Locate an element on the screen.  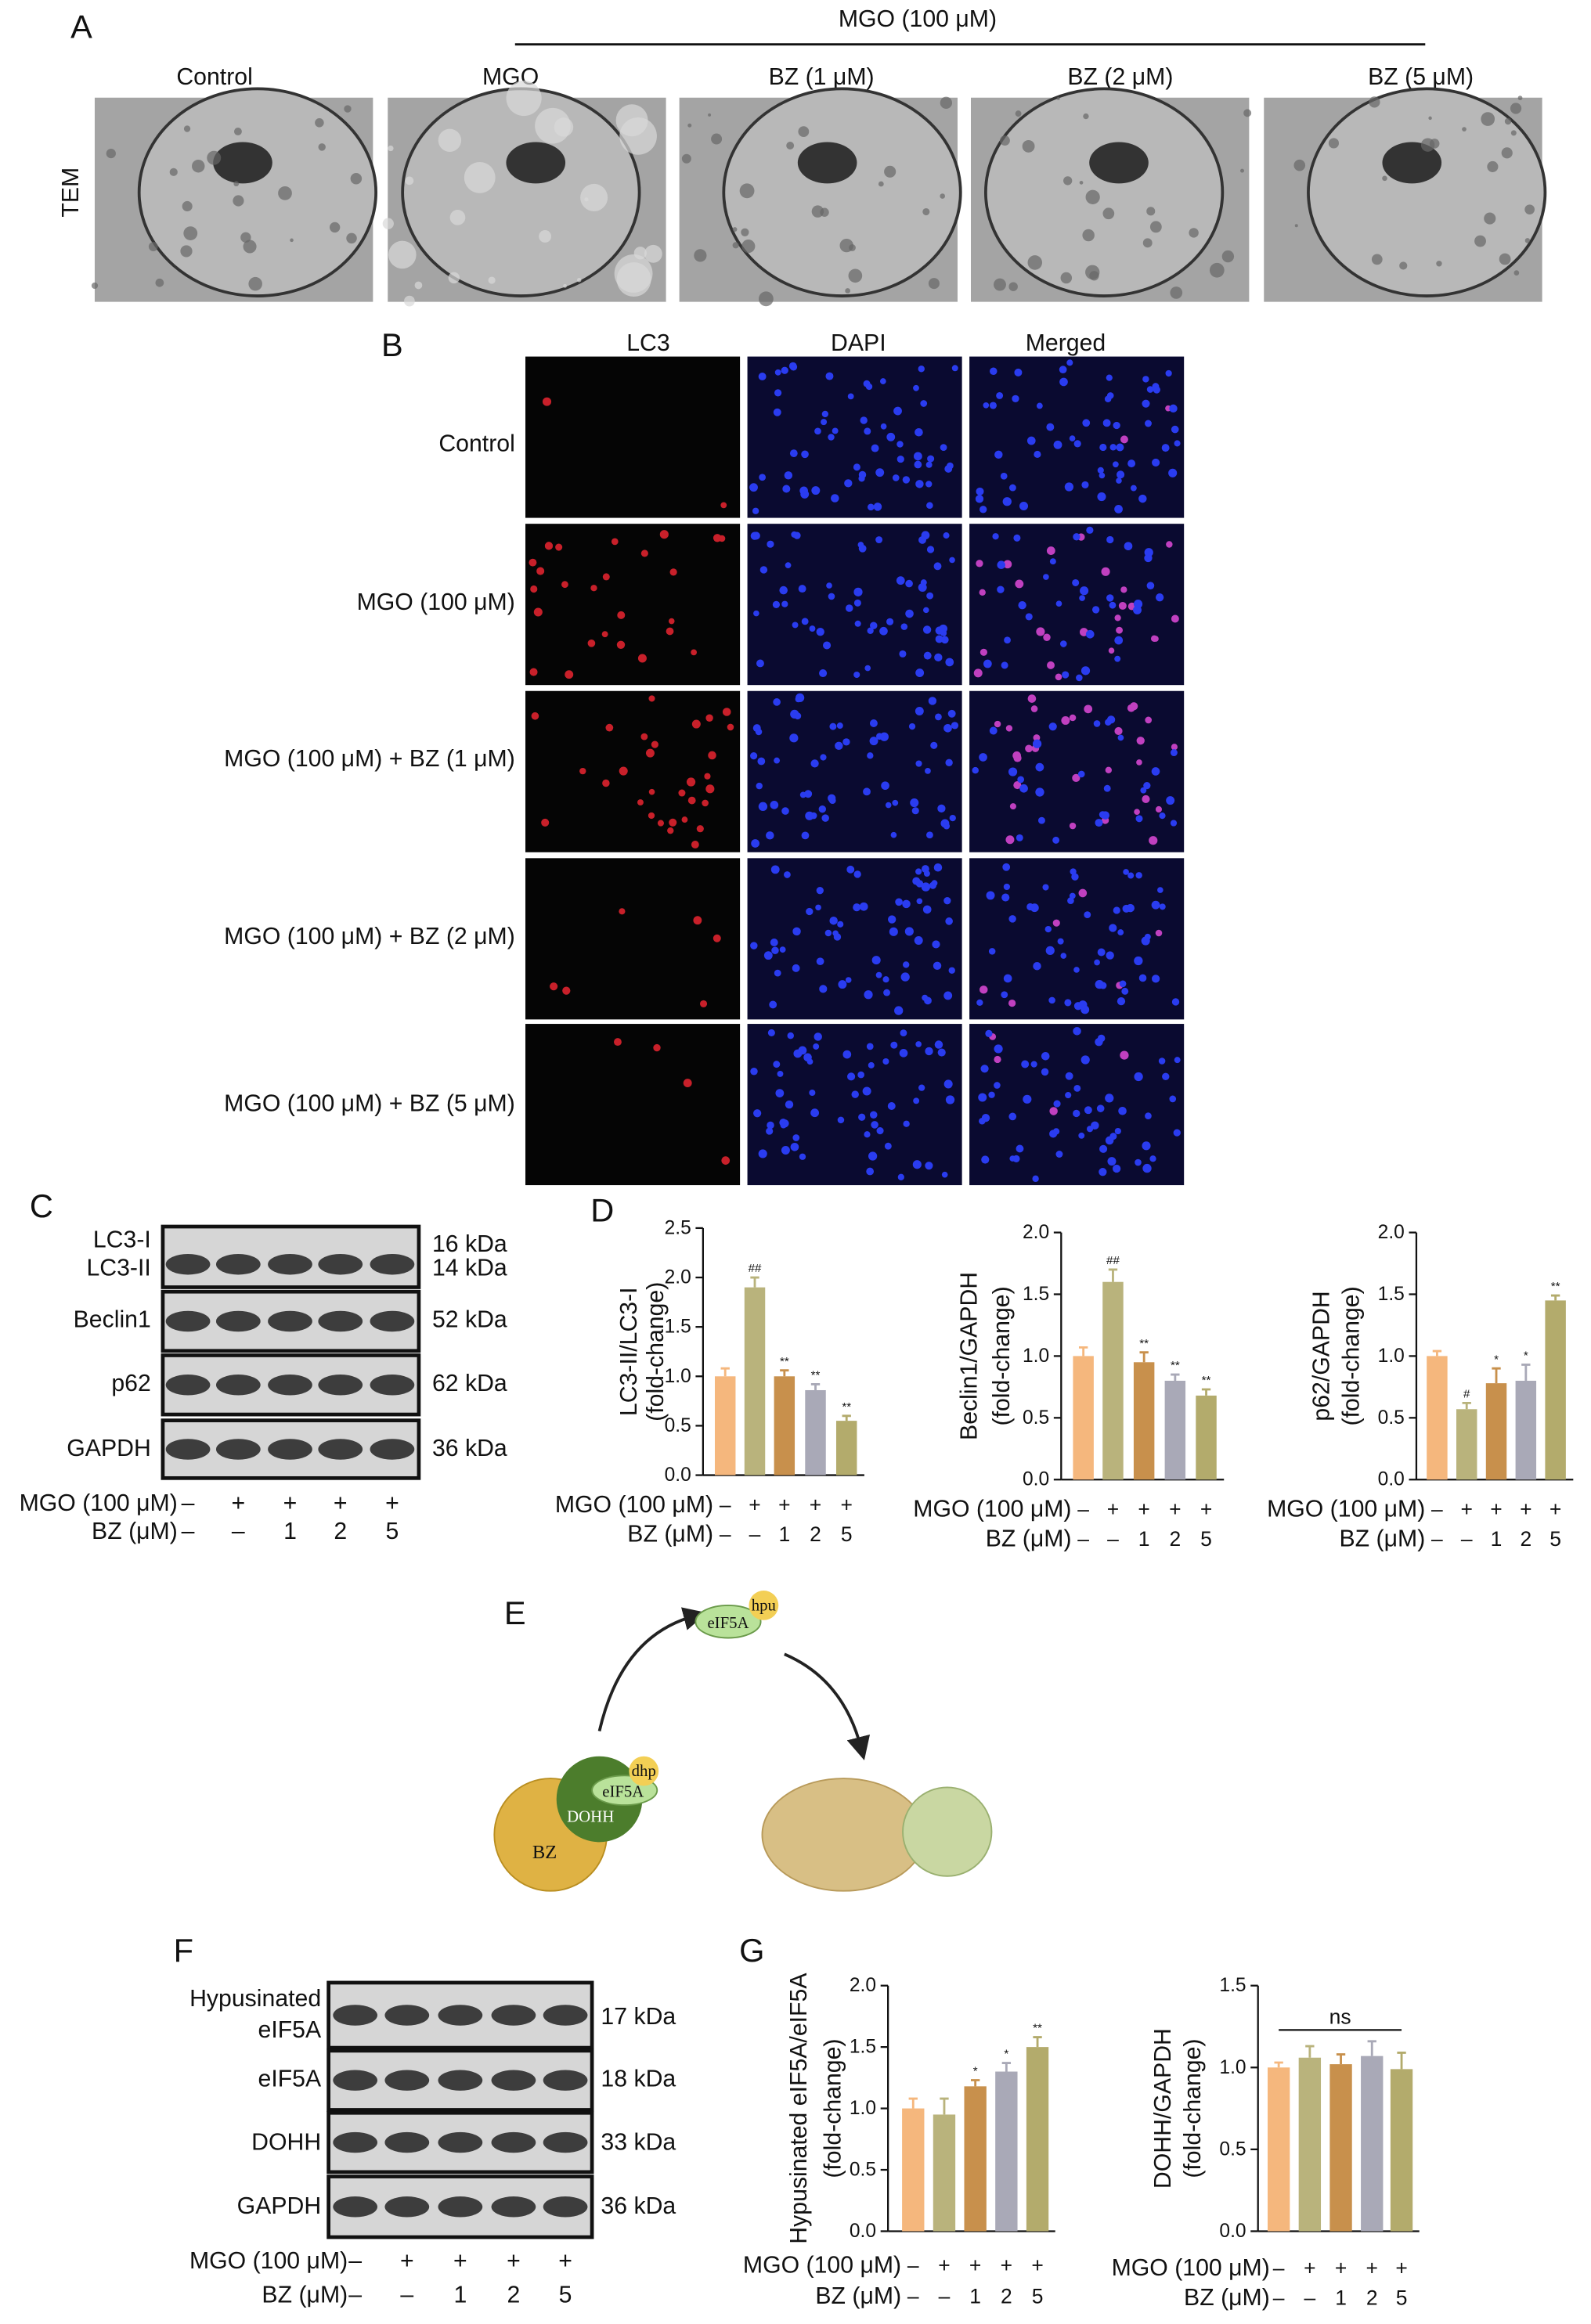
y-tick-label: 2.0 is located at coordinates (1392, 1232).